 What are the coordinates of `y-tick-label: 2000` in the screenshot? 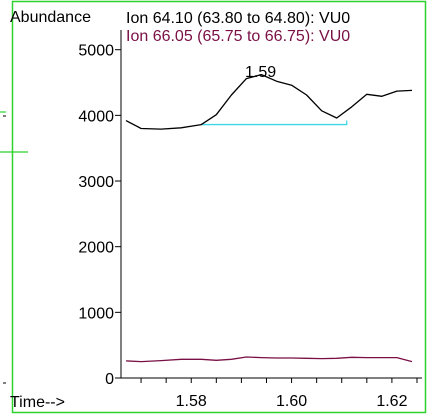 It's located at (96, 248).